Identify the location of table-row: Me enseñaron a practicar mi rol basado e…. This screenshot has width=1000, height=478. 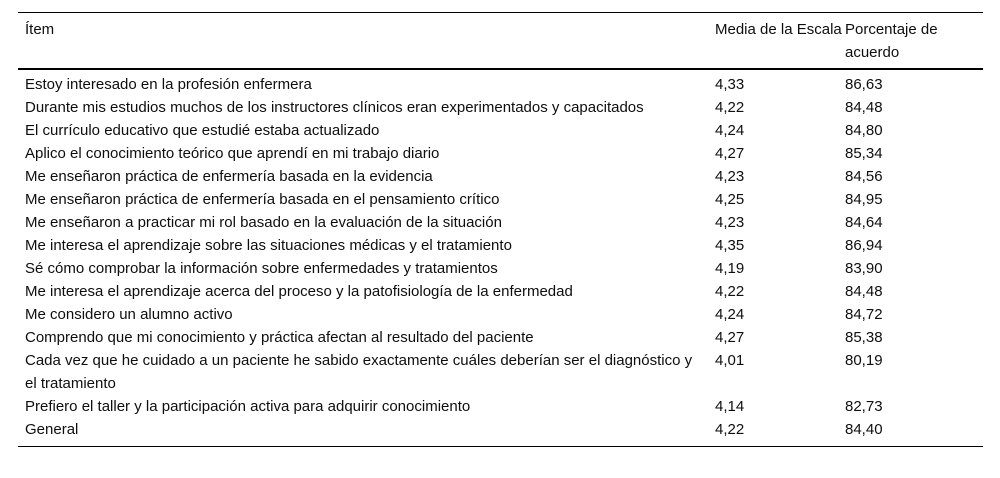
(500, 222).